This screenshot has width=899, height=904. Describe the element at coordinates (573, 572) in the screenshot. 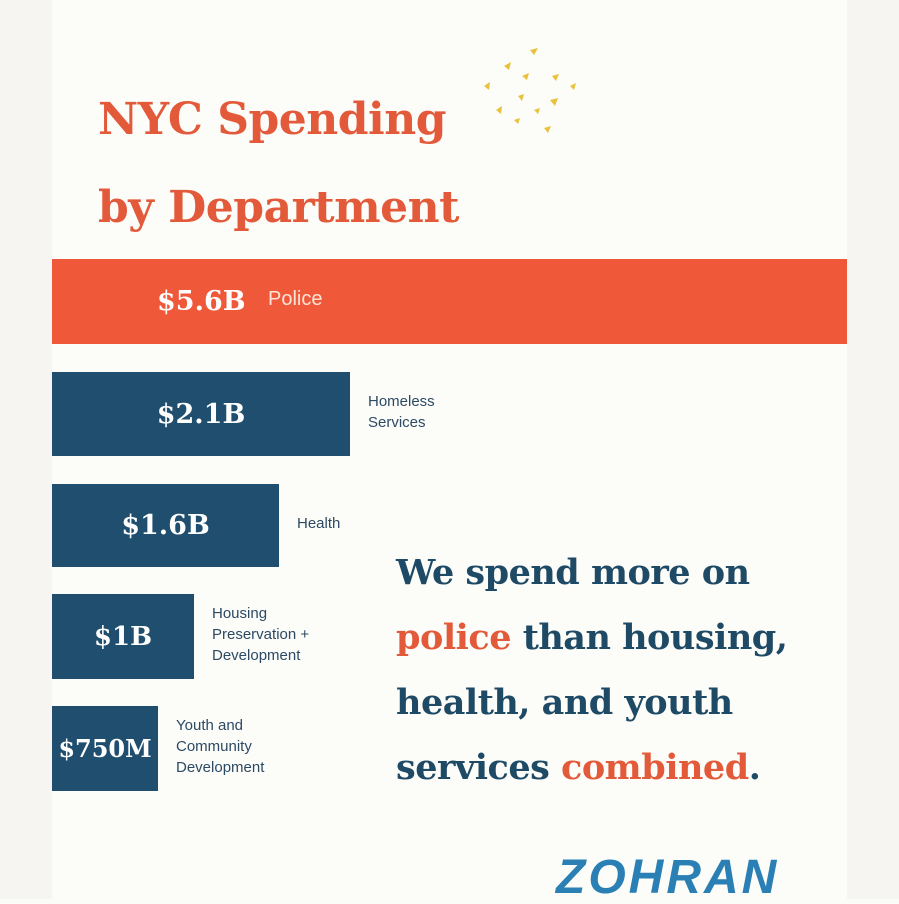

I see `statement-text: We spend more on` at that location.